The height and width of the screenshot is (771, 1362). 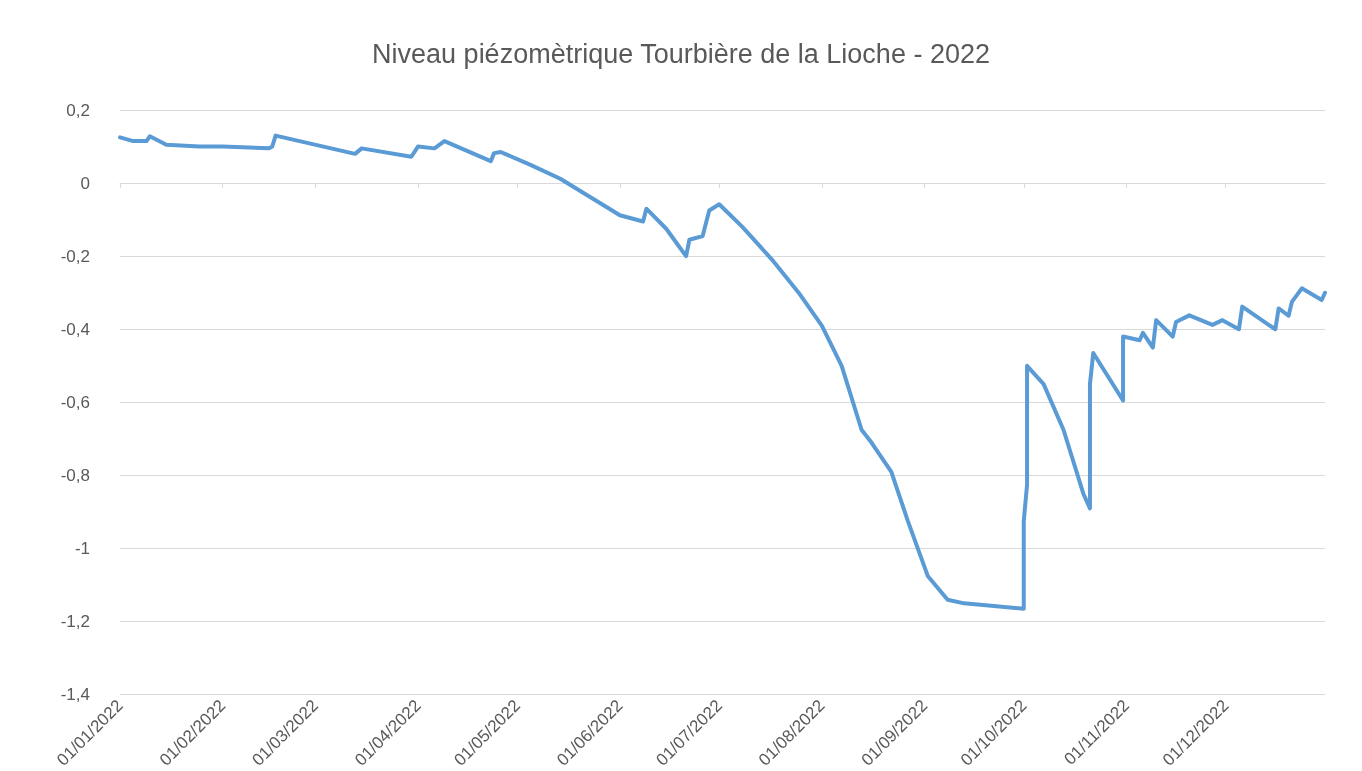 I want to click on y-tick-label: -0,6, so click(x=75, y=402).